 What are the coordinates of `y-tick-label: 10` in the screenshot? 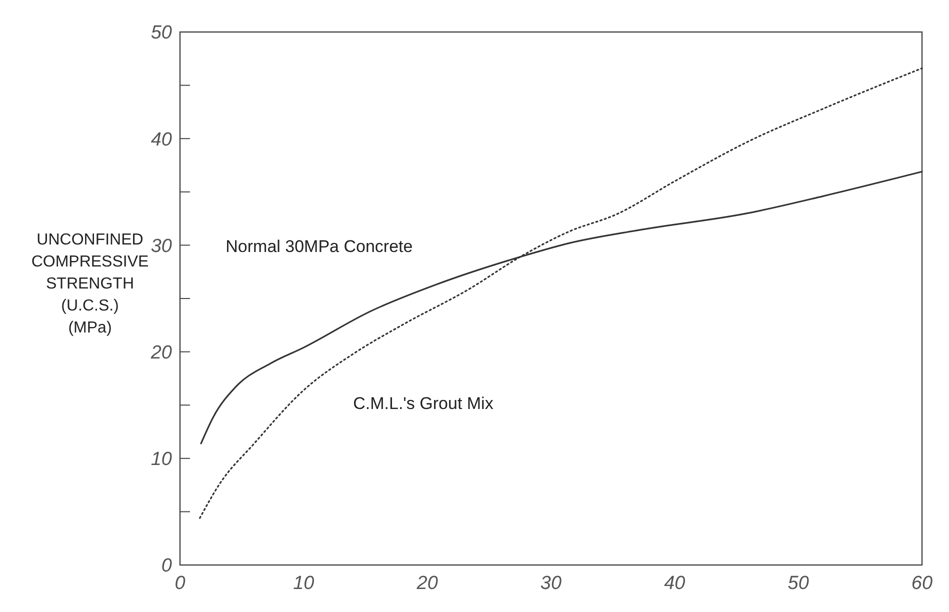 It's located at (161, 459).